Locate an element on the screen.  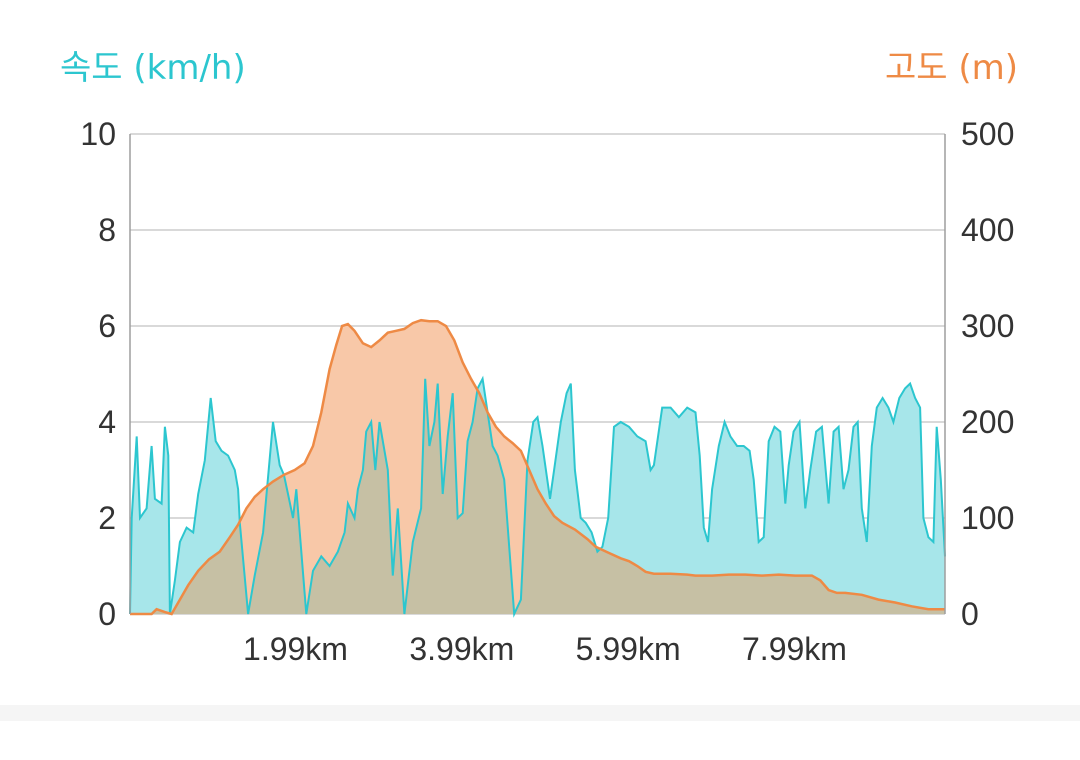
x-axis-ticks: 1.99km 3.99km 5.99km 7.99km is located at coordinates (545, 649).